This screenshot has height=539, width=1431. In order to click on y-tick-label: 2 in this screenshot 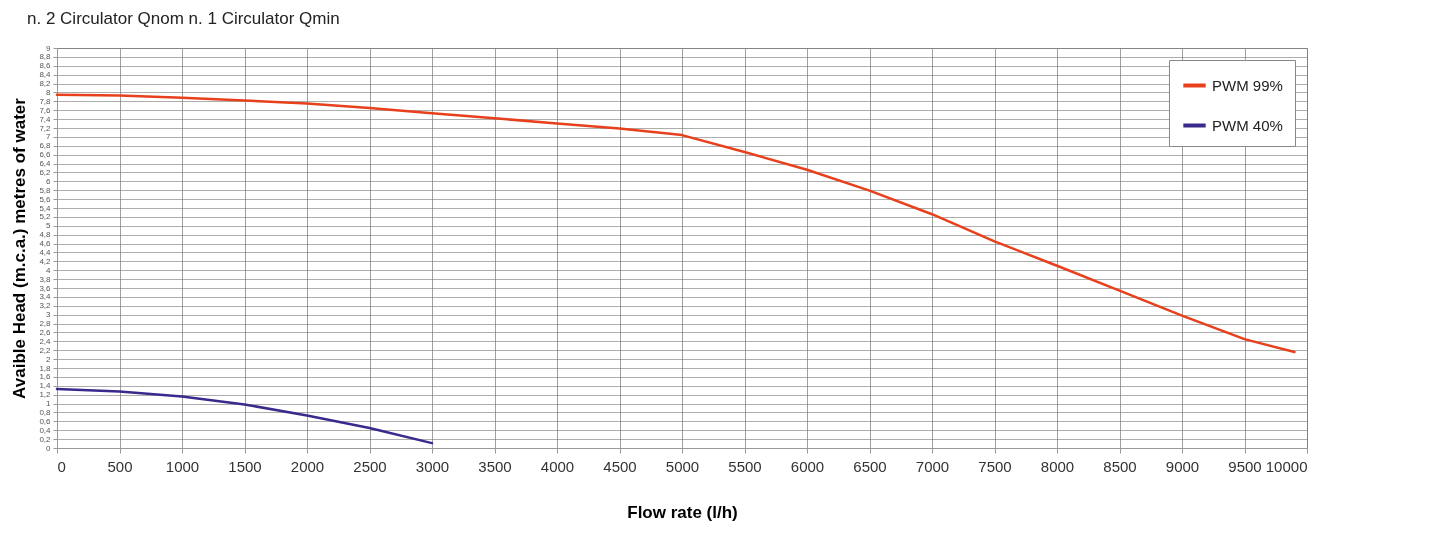, I will do `click(49, 359)`.